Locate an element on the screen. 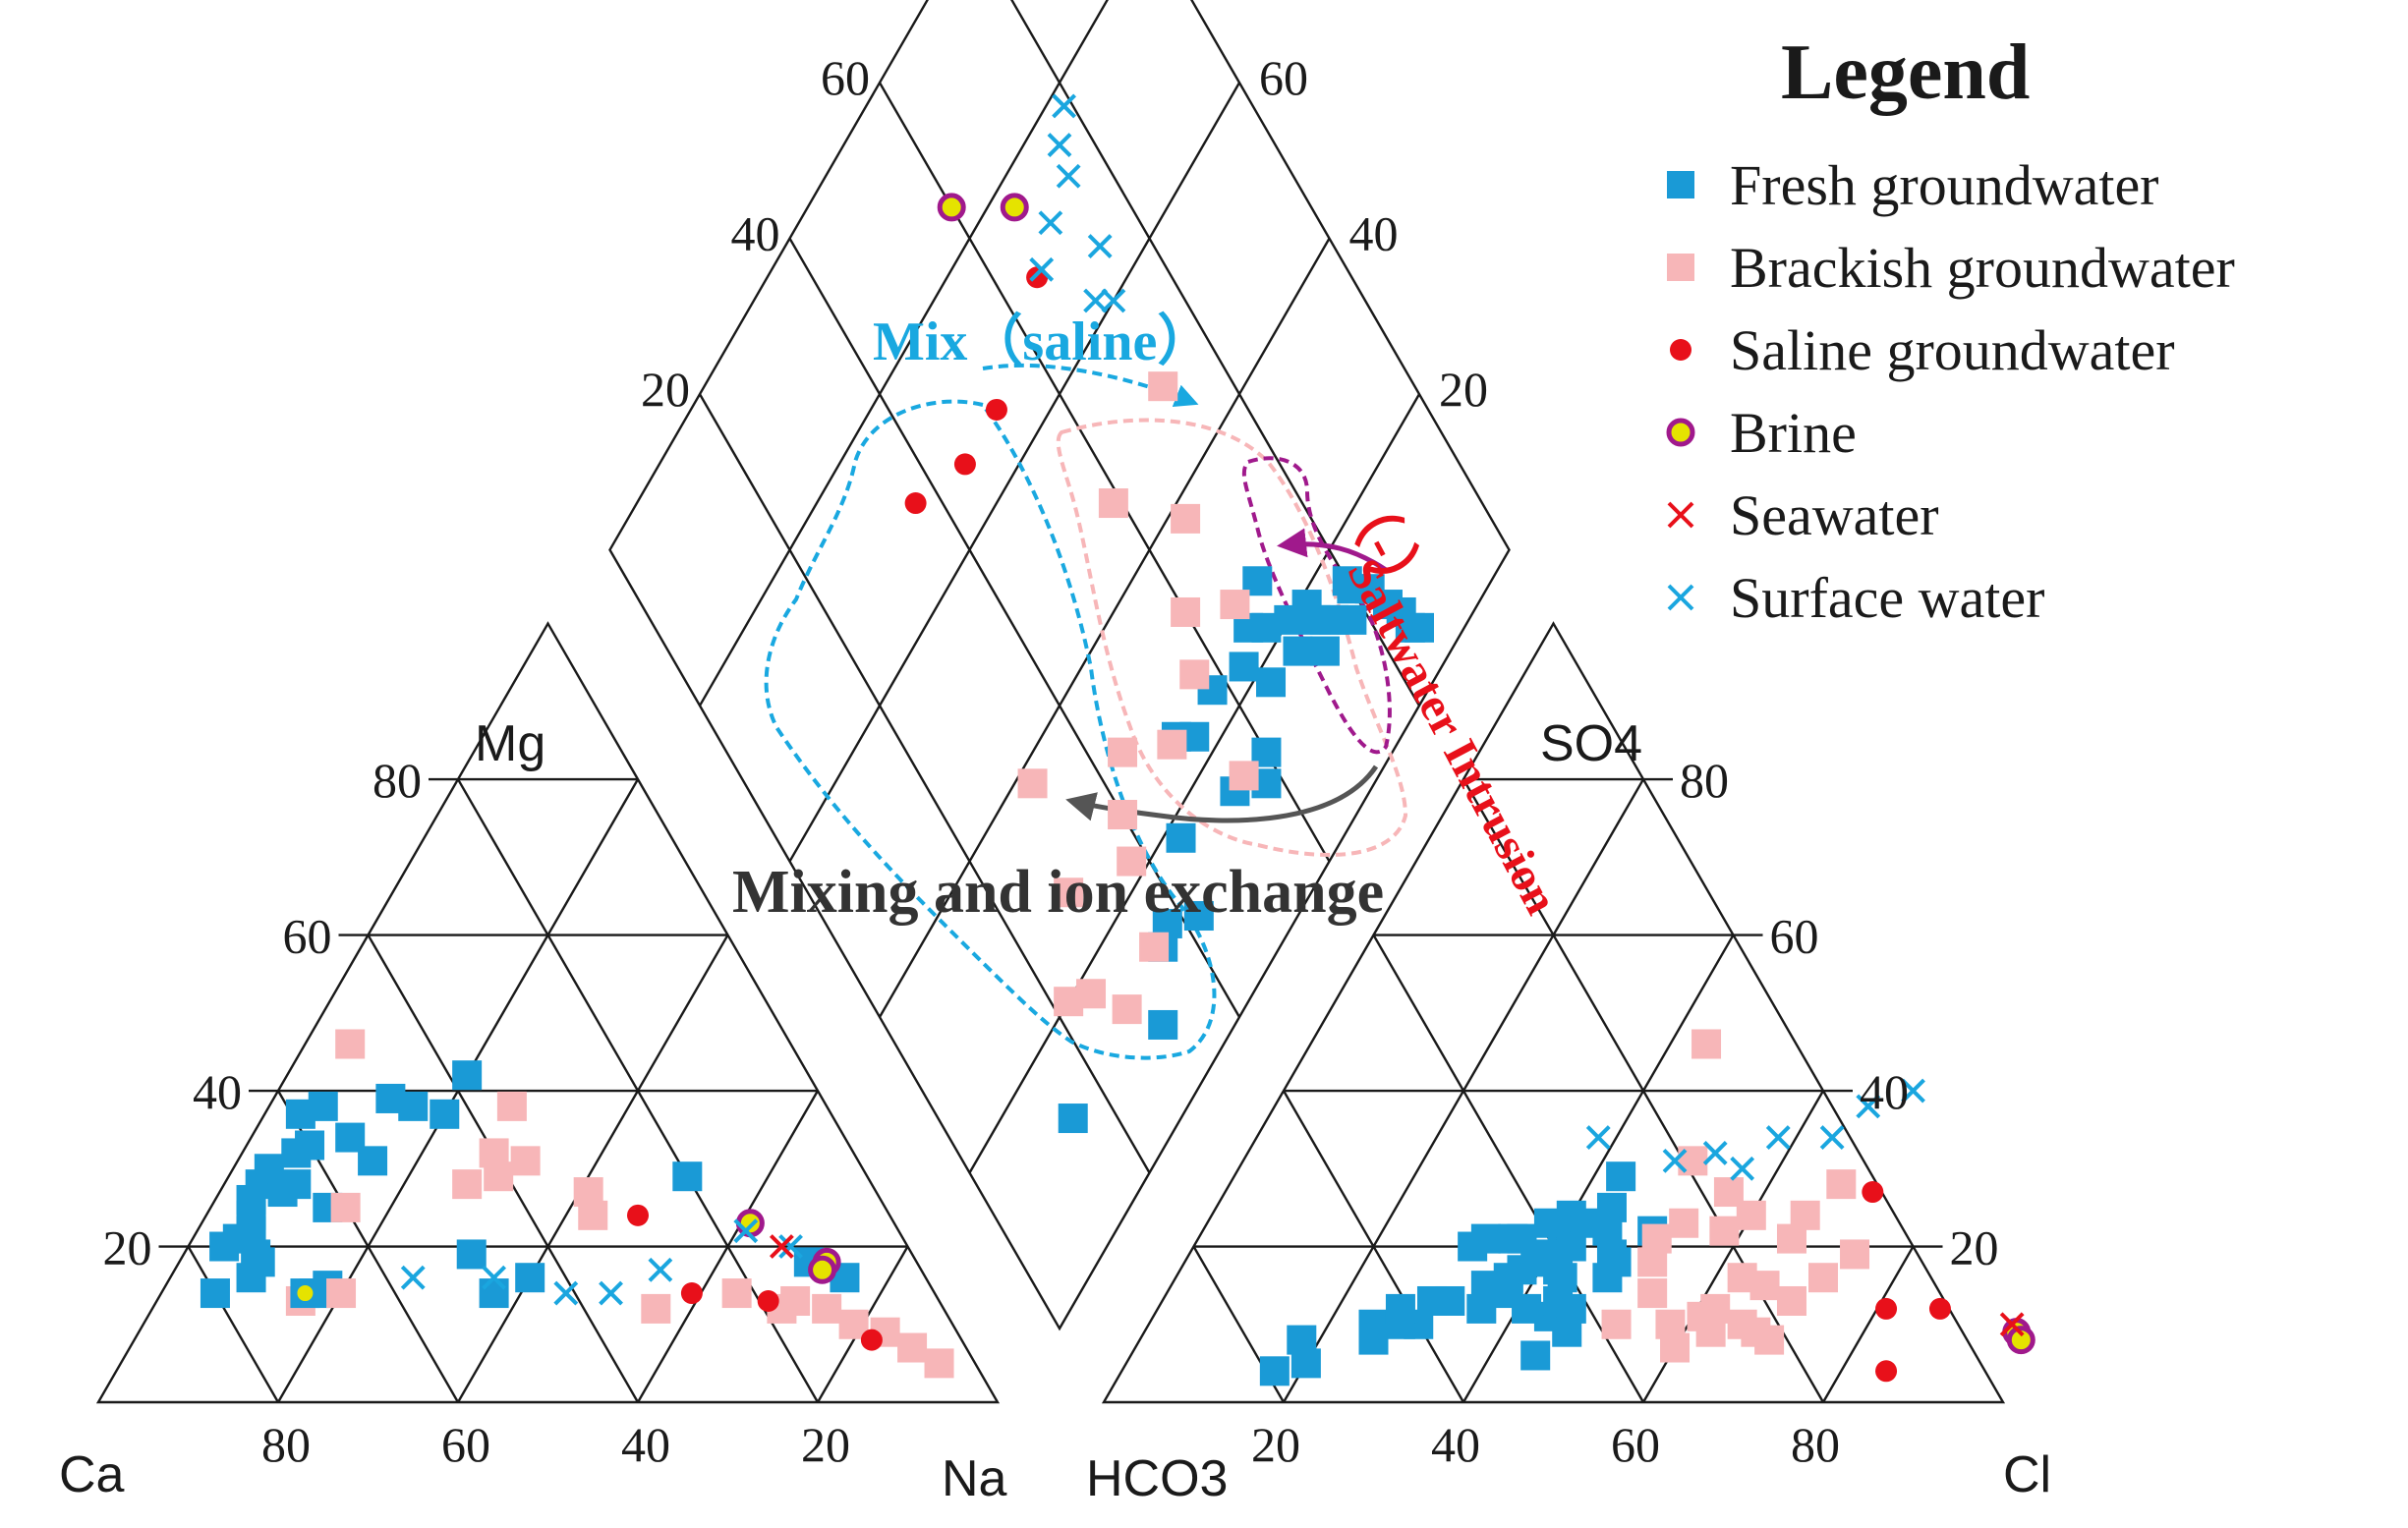 The width and height of the screenshot is (2408, 1528). legend-label-surface: Surface water is located at coordinates (1887, 598).